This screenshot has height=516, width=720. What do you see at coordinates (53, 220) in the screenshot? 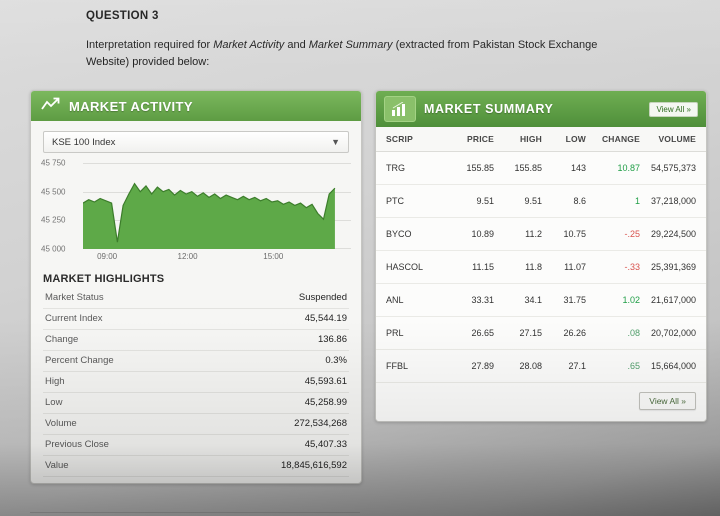
I see `y-axis-tick: 45 250` at bounding box center [53, 220].